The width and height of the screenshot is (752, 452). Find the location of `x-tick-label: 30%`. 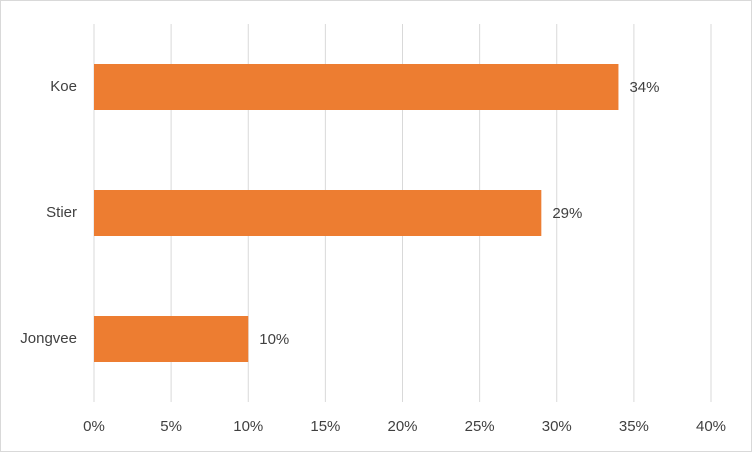

x-tick-label: 30% is located at coordinates (557, 426).